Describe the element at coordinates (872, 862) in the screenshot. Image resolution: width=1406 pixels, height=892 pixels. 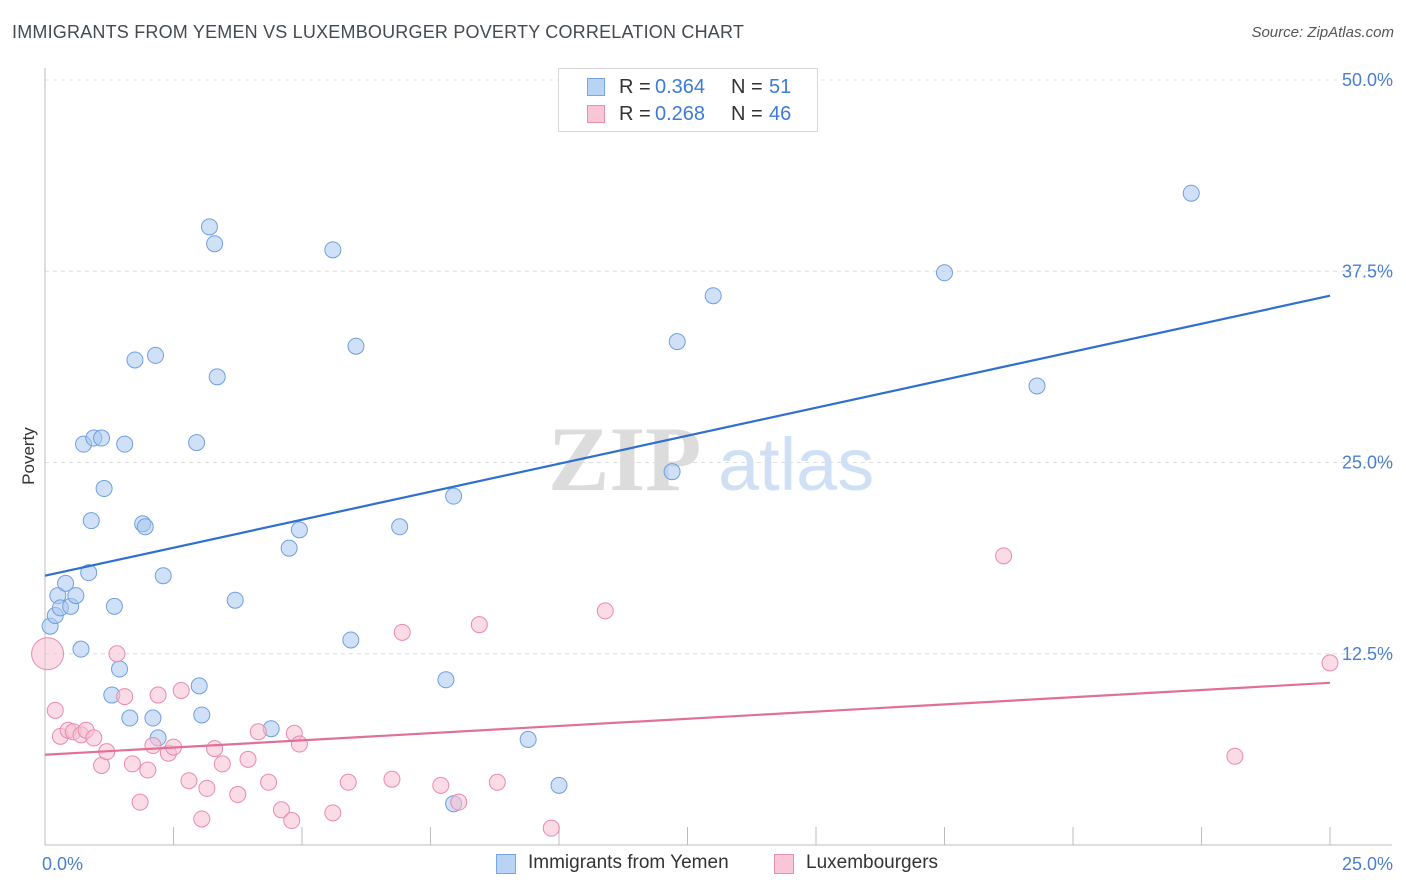
I see `bottom-legend-label-luxembourgers: Luxembourgers` at that location.